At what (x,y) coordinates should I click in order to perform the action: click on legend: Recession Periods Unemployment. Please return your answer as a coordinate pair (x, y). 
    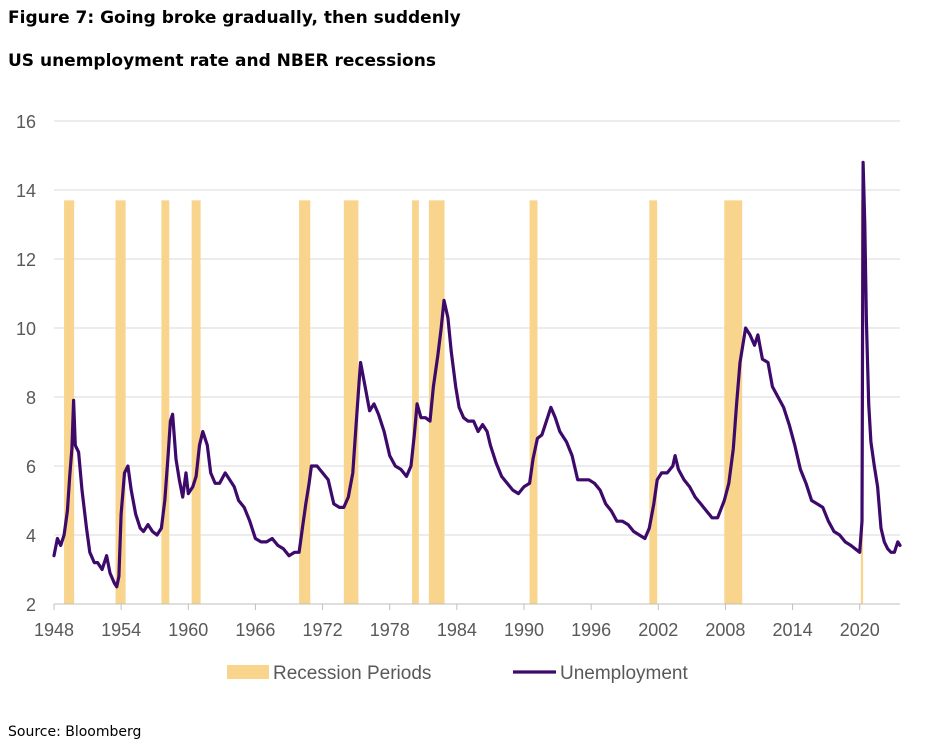
    Looking at the image, I should click on (457, 673).